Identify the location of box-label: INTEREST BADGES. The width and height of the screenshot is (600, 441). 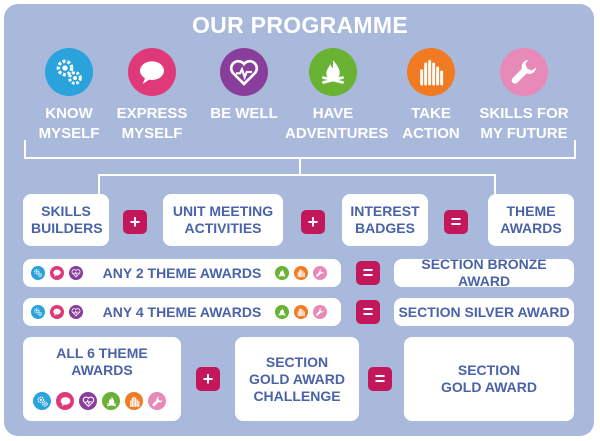
(385, 219).